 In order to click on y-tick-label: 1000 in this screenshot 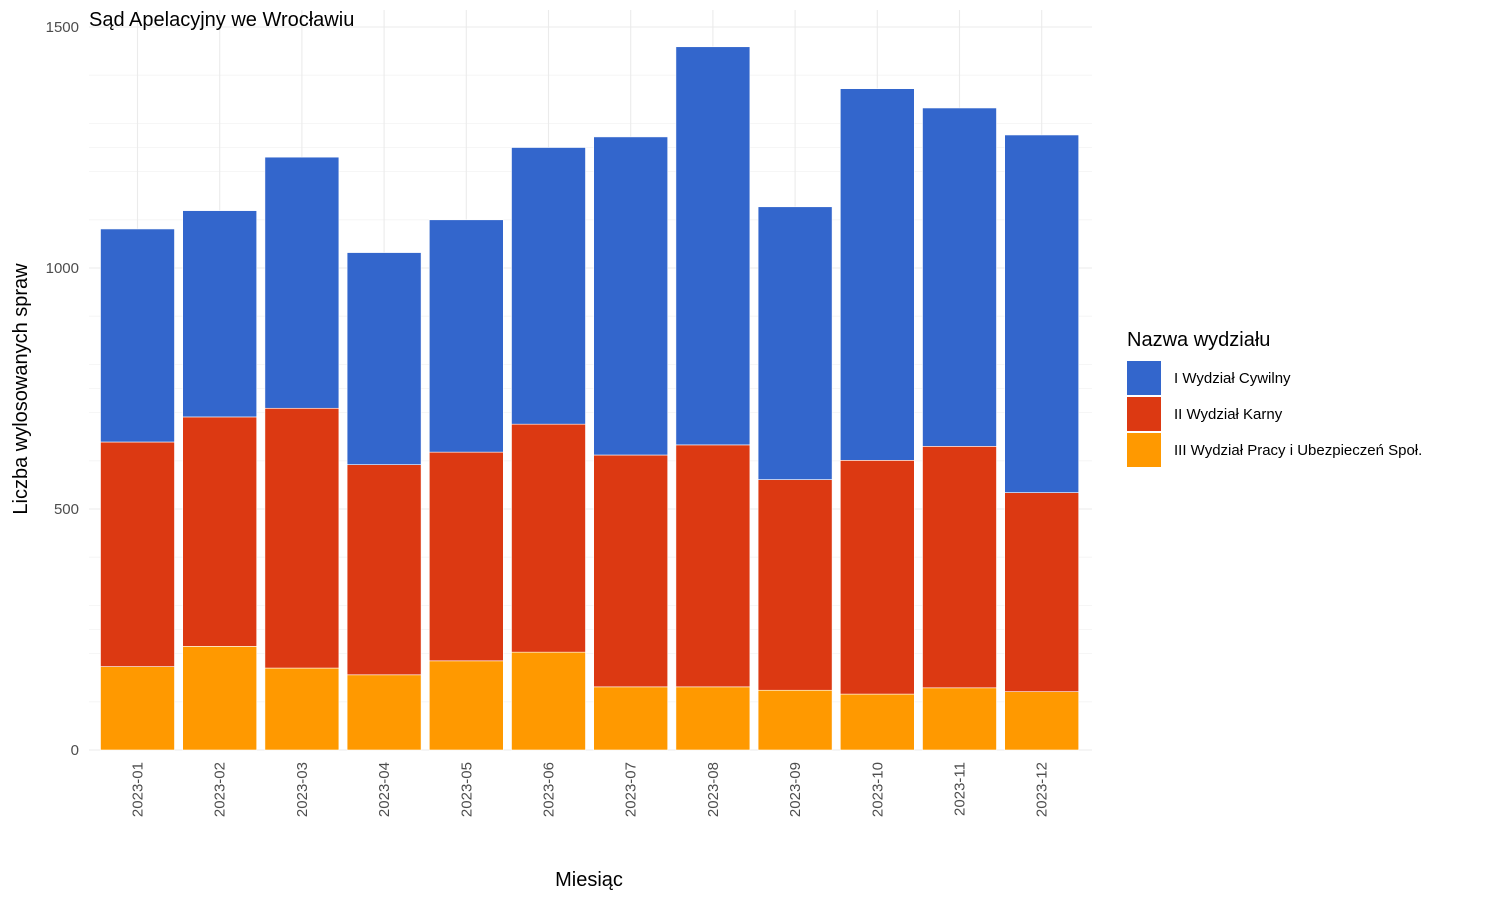, I will do `click(62, 268)`.